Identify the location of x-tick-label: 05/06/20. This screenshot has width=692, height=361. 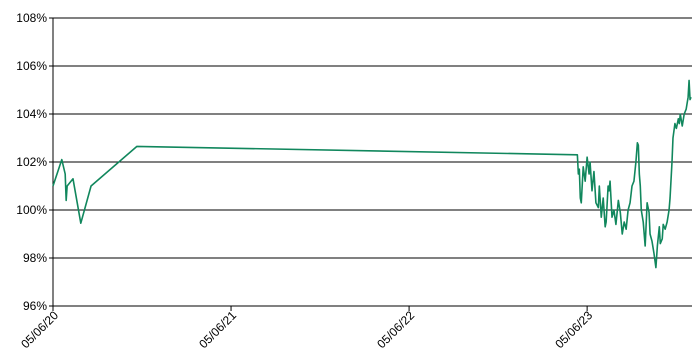
(39, 329).